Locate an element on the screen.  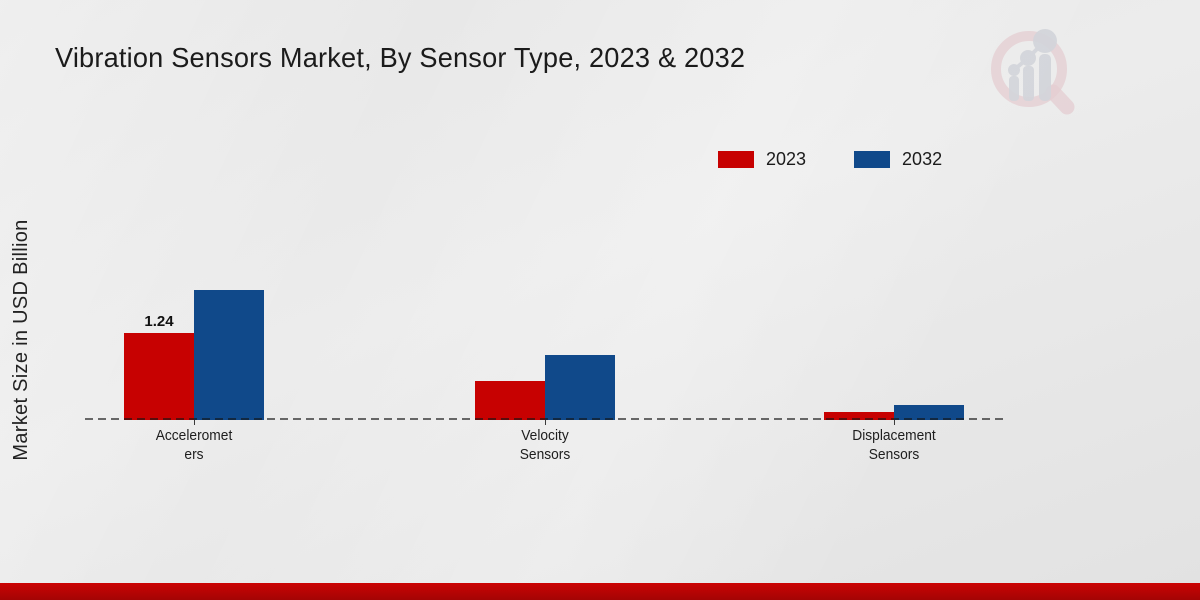
legend-label: 2023 is located at coordinates (786, 159).